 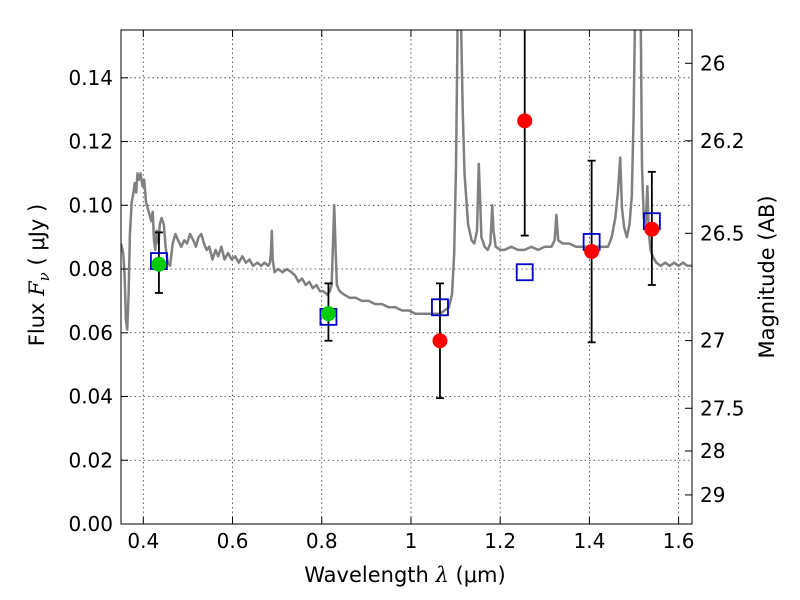 What do you see at coordinates (589, 541) in the screenshot?
I see `x-tick-label: 1.4` at bounding box center [589, 541].